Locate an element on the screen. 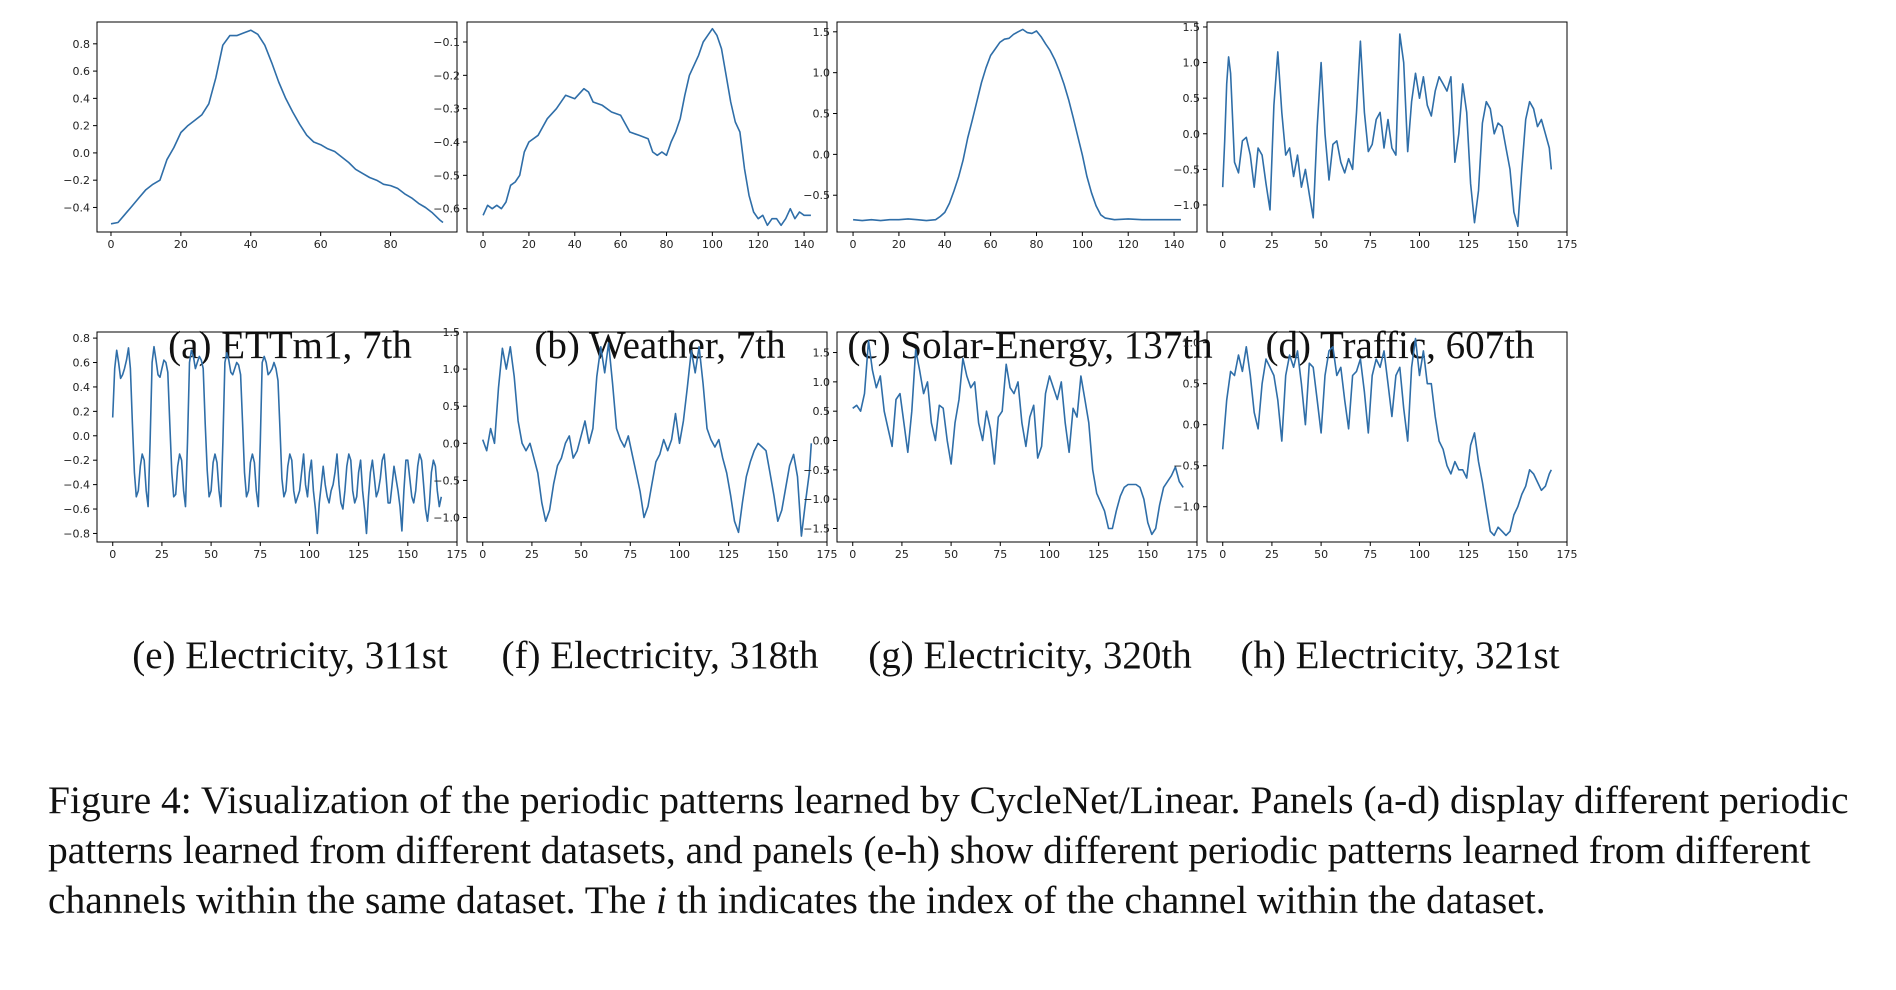 The width and height of the screenshot is (1896, 990). y-tick-label: 0.4 is located at coordinates (82, 98).